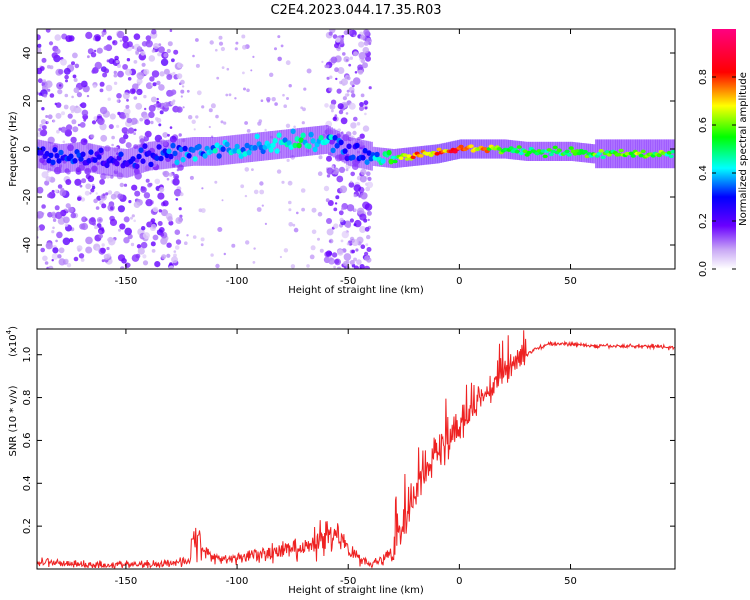 This screenshot has width=750, height=600. I want to click on colorbar-axis: 0.0 0.2 0.4 0.6 0.8, so click(717, 173).